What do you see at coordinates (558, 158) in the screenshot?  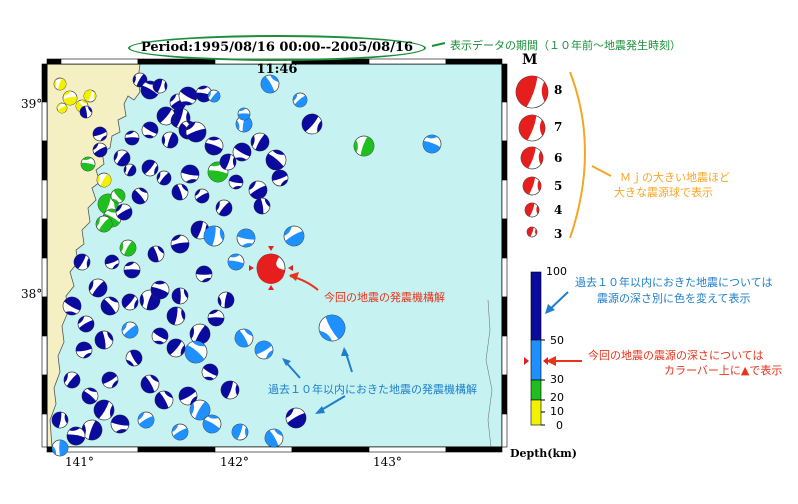 I see `mag-label-6: 6` at bounding box center [558, 158].